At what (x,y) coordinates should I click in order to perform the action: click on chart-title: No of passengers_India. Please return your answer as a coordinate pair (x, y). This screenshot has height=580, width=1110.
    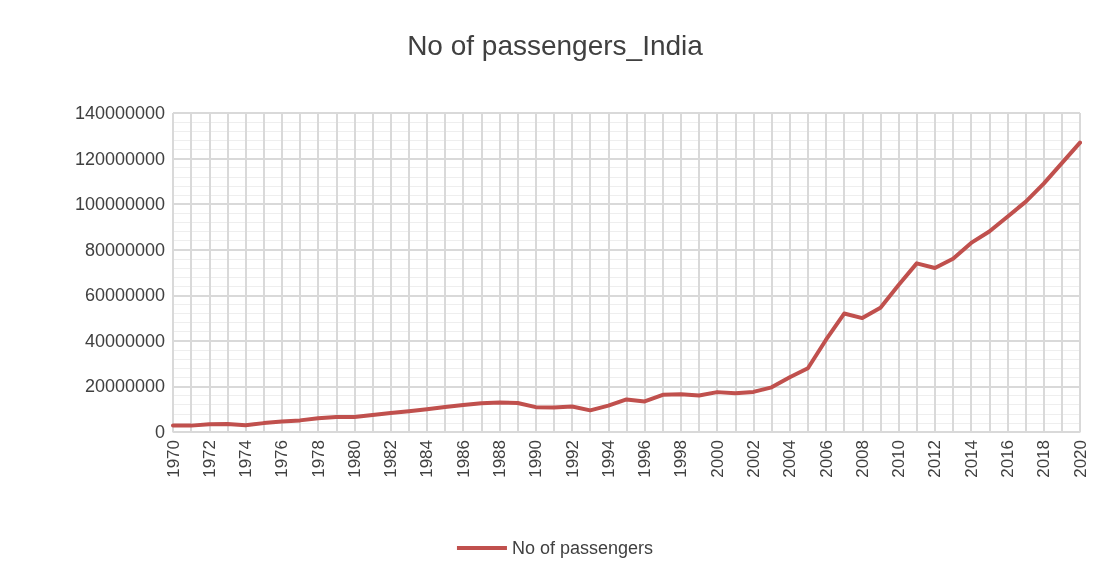
    Looking at the image, I should click on (555, 45).